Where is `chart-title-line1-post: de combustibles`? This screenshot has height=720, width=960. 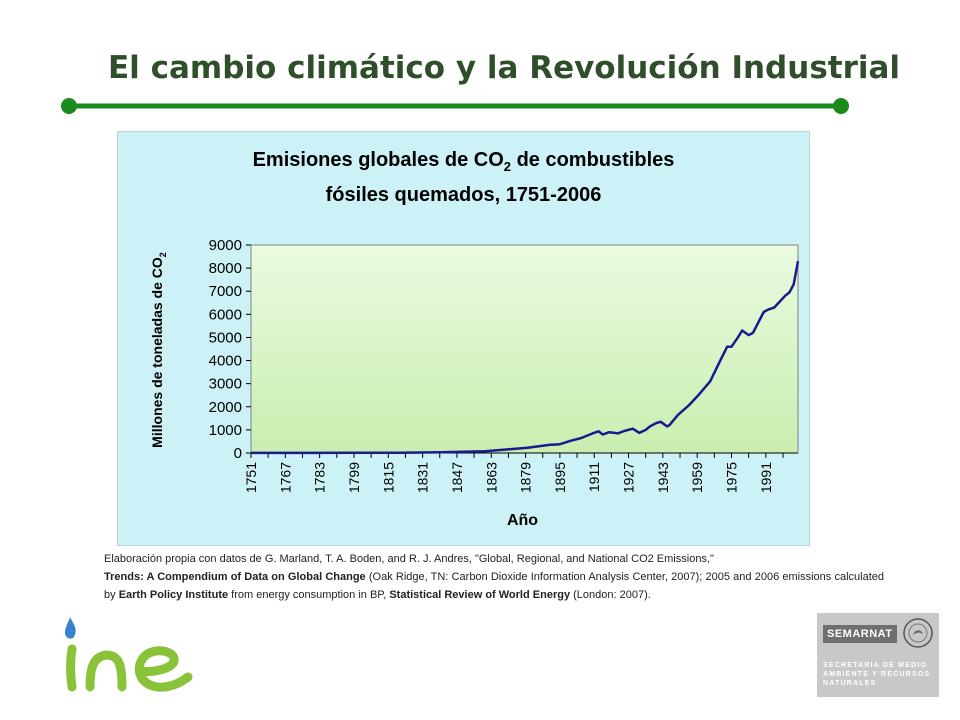
chart-title-line1-post: de combustibles is located at coordinates (593, 160).